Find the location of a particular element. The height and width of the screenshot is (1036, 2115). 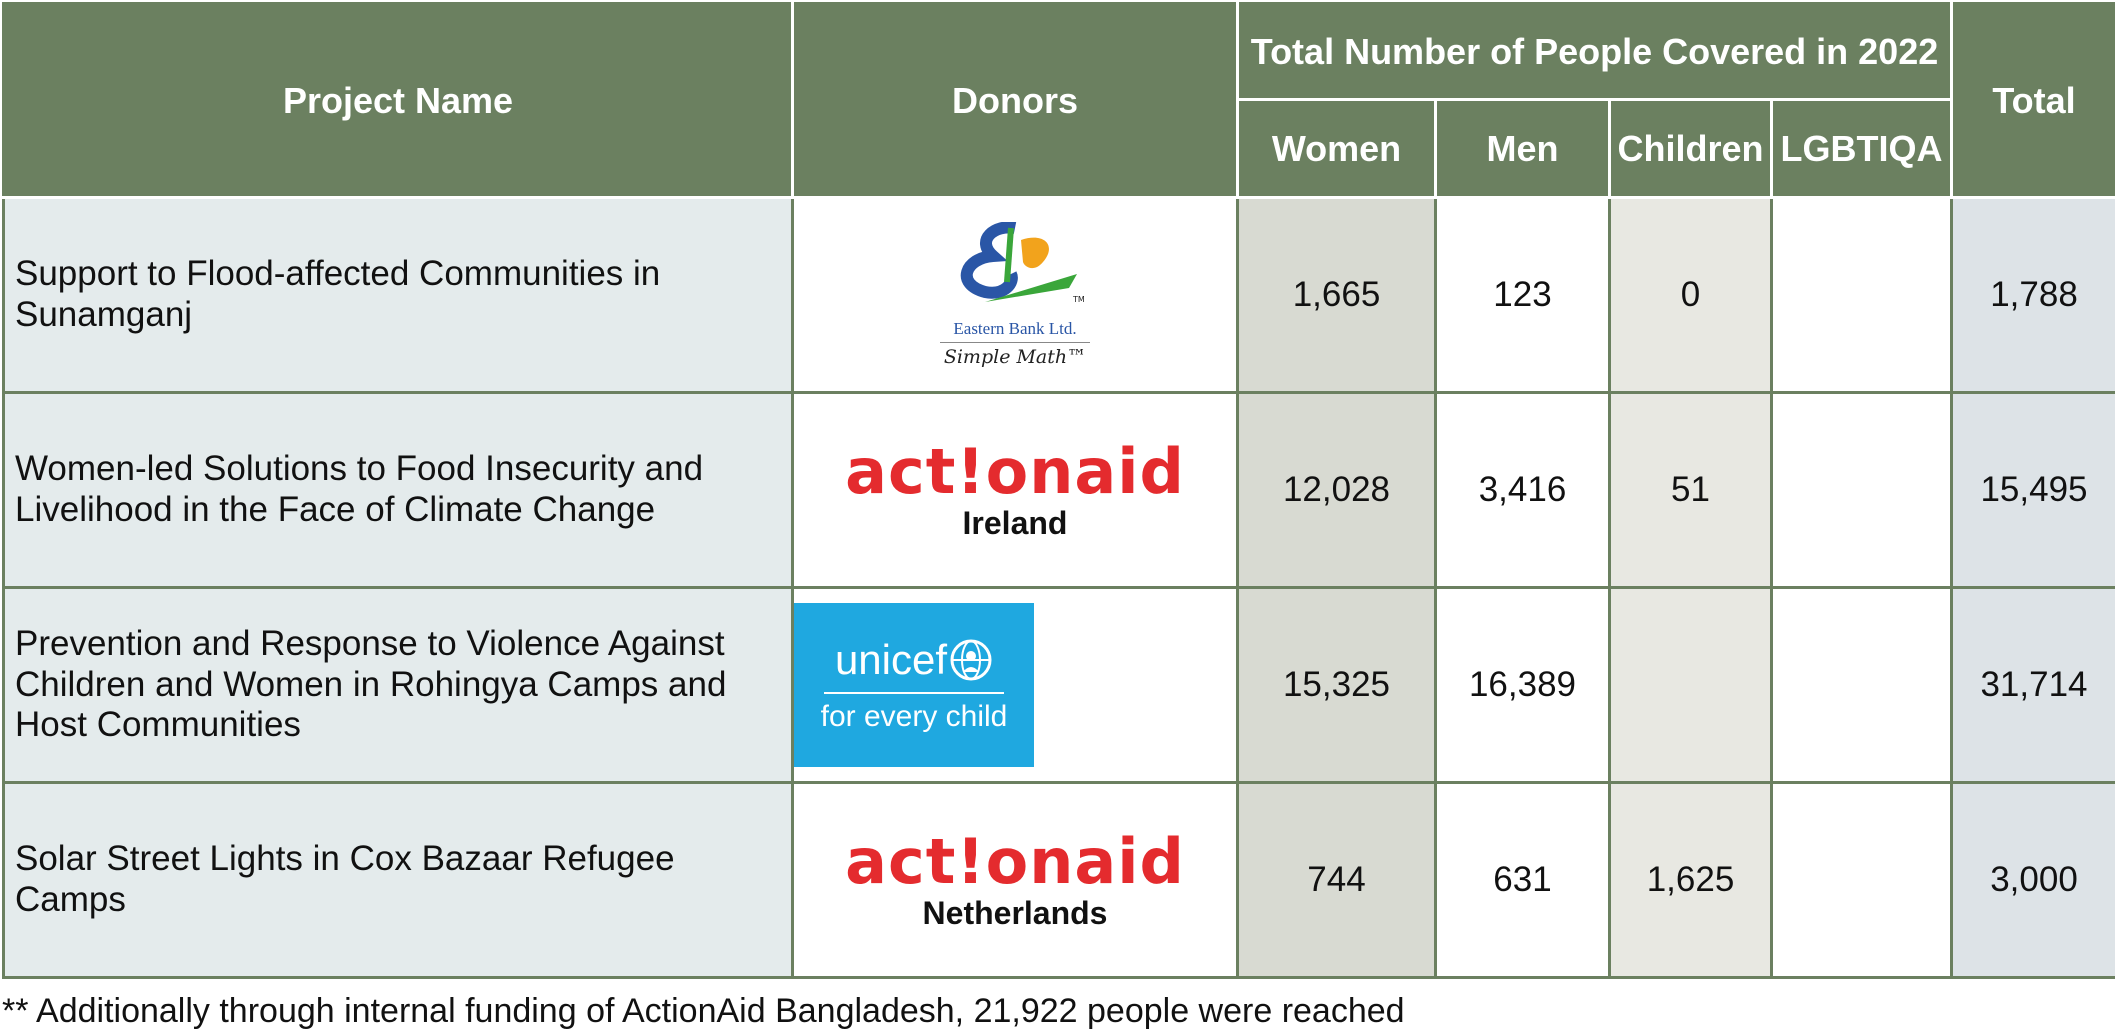

unicef-globe-icon is located at coordinates (971, 660).